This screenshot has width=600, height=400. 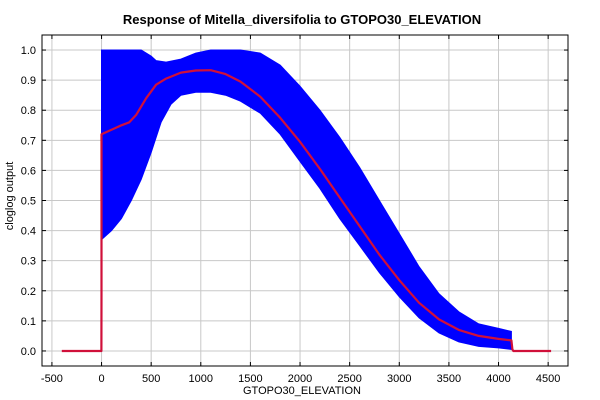 What do you see at coordinates (28, 81) in the screenshot?
I see `y-tick-label: 0.9` at bounding box center [28, 81].